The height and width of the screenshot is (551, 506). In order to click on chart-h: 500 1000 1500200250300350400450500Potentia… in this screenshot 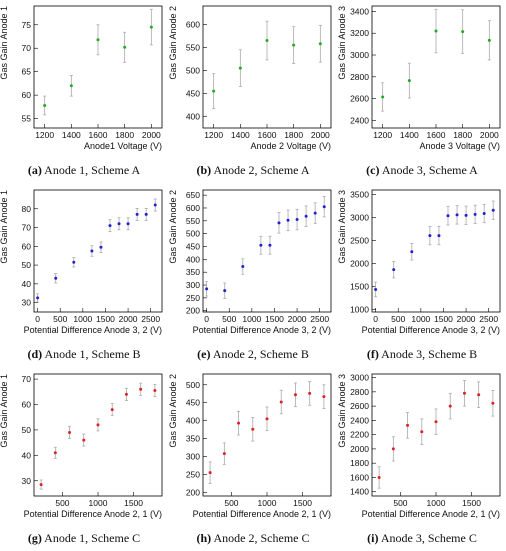, I will do `click(250, 446)`.